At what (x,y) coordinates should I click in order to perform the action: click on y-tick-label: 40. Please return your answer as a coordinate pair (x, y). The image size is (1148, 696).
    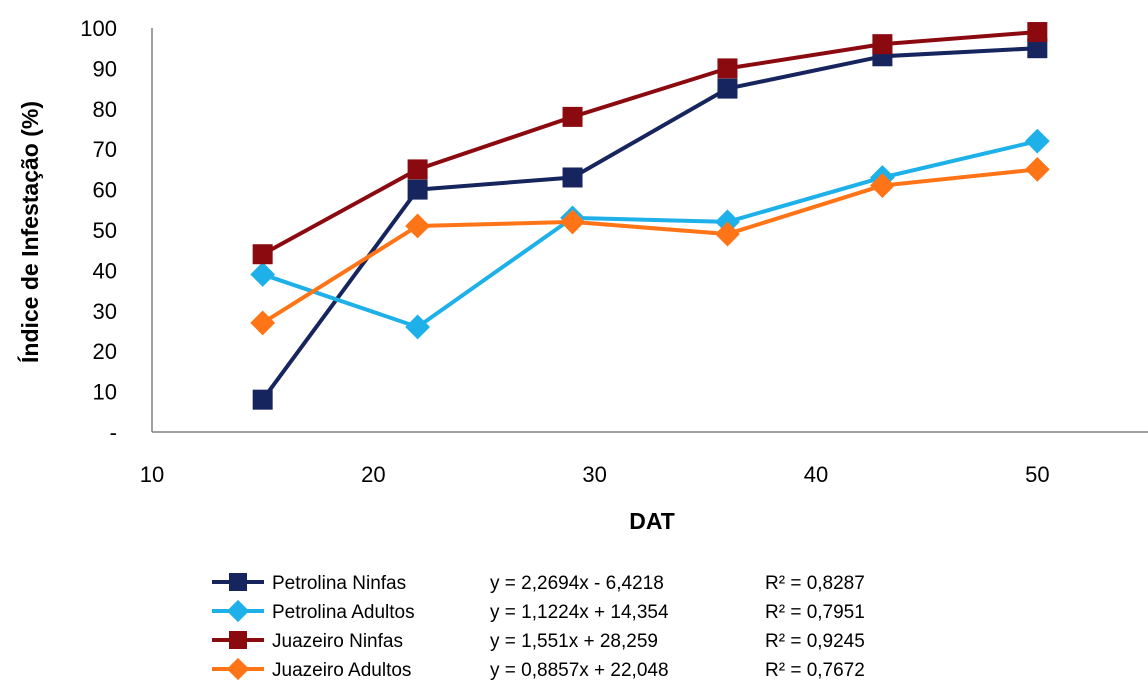
    Looking at the image, I should click on (105, 270).